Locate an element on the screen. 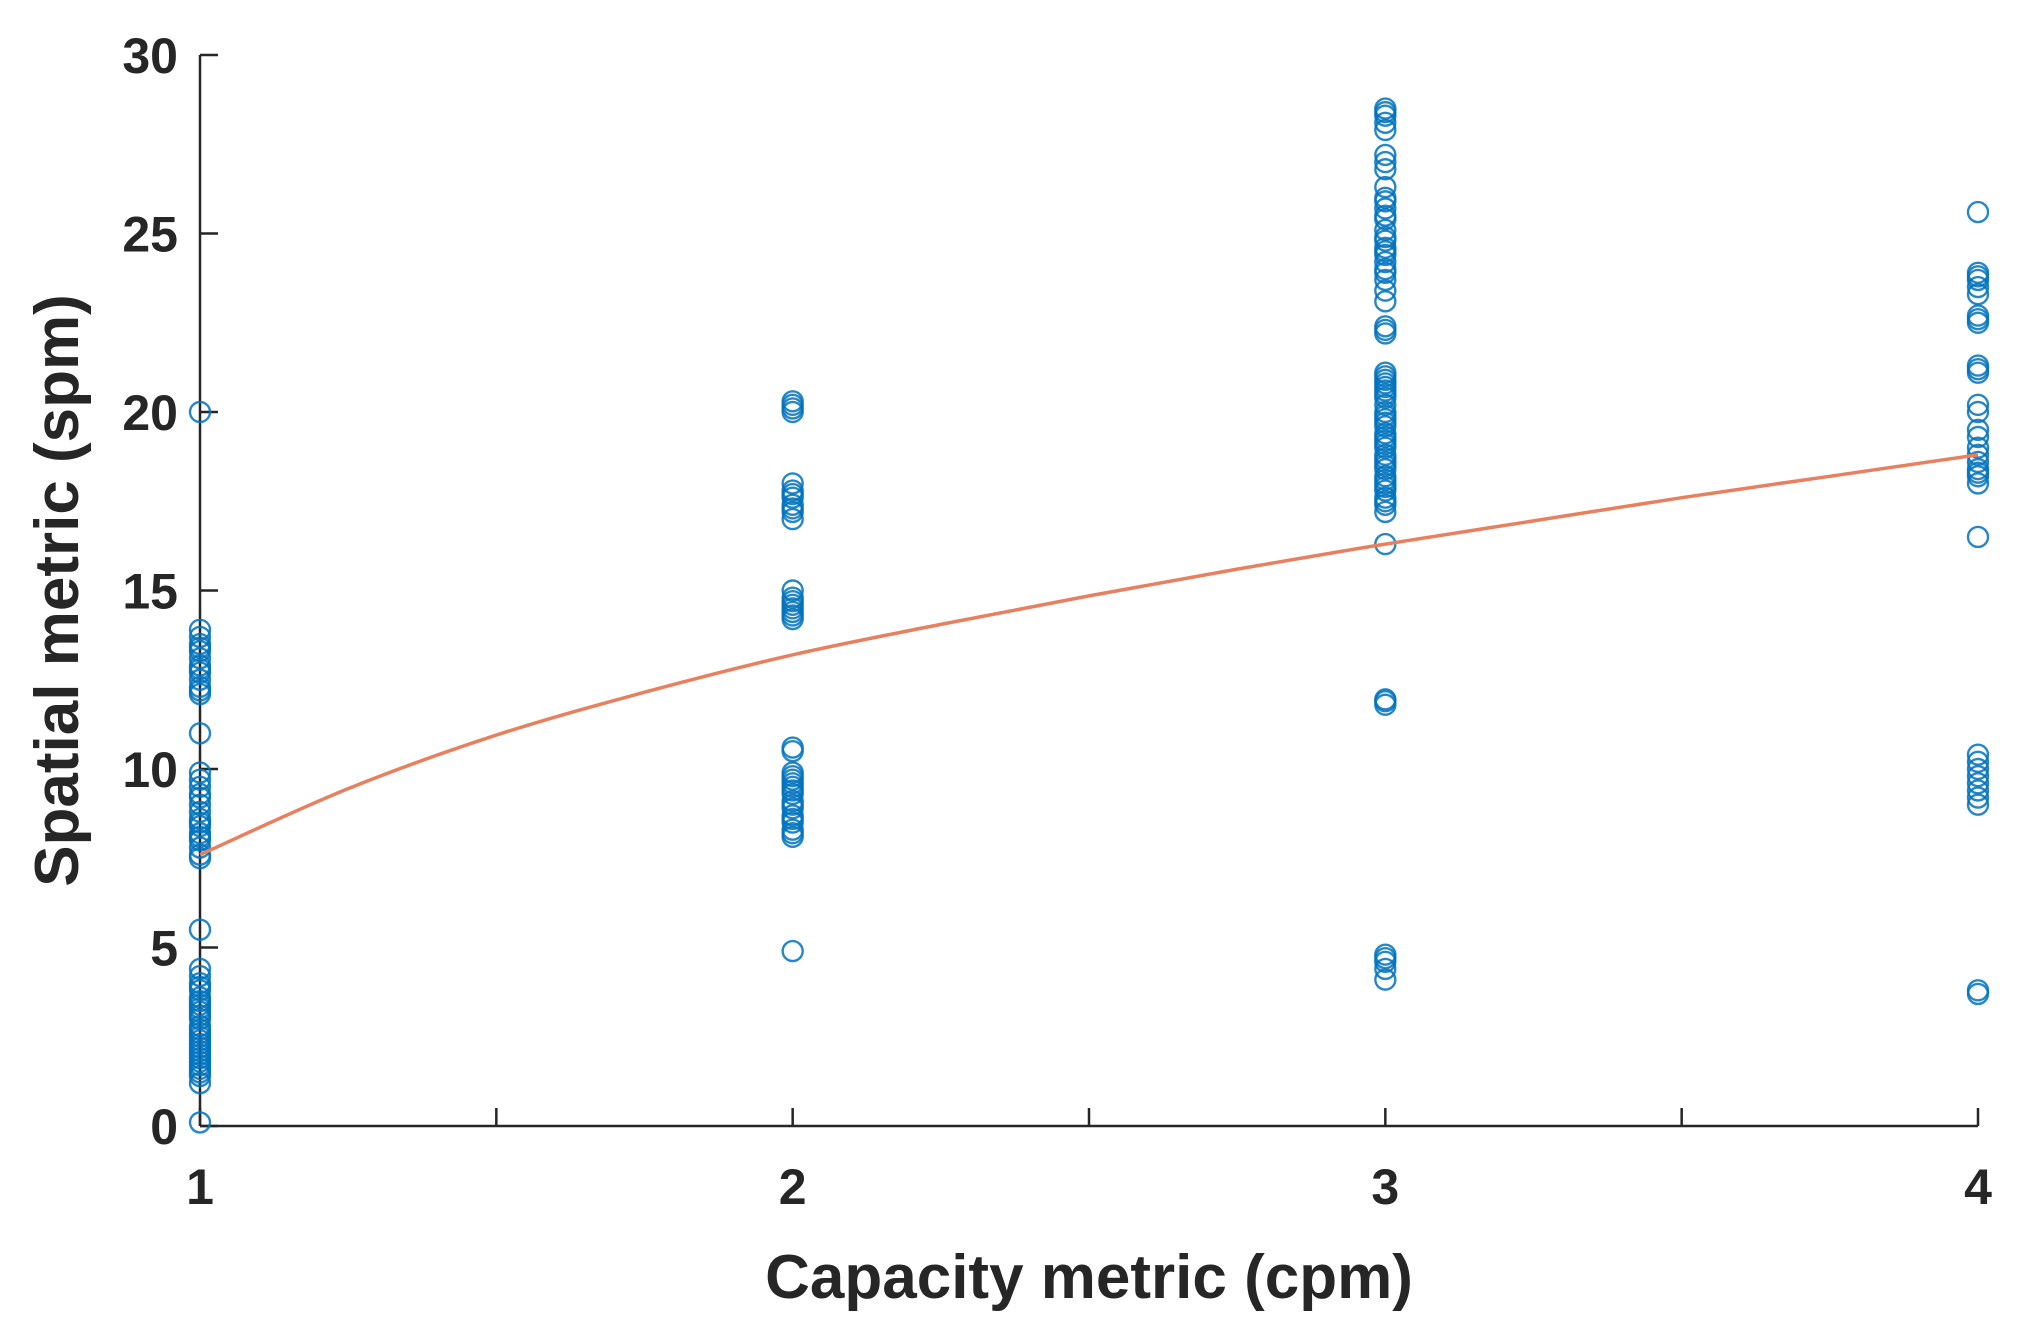  y-tick-label: 10 is located at coordinates (150, 770).